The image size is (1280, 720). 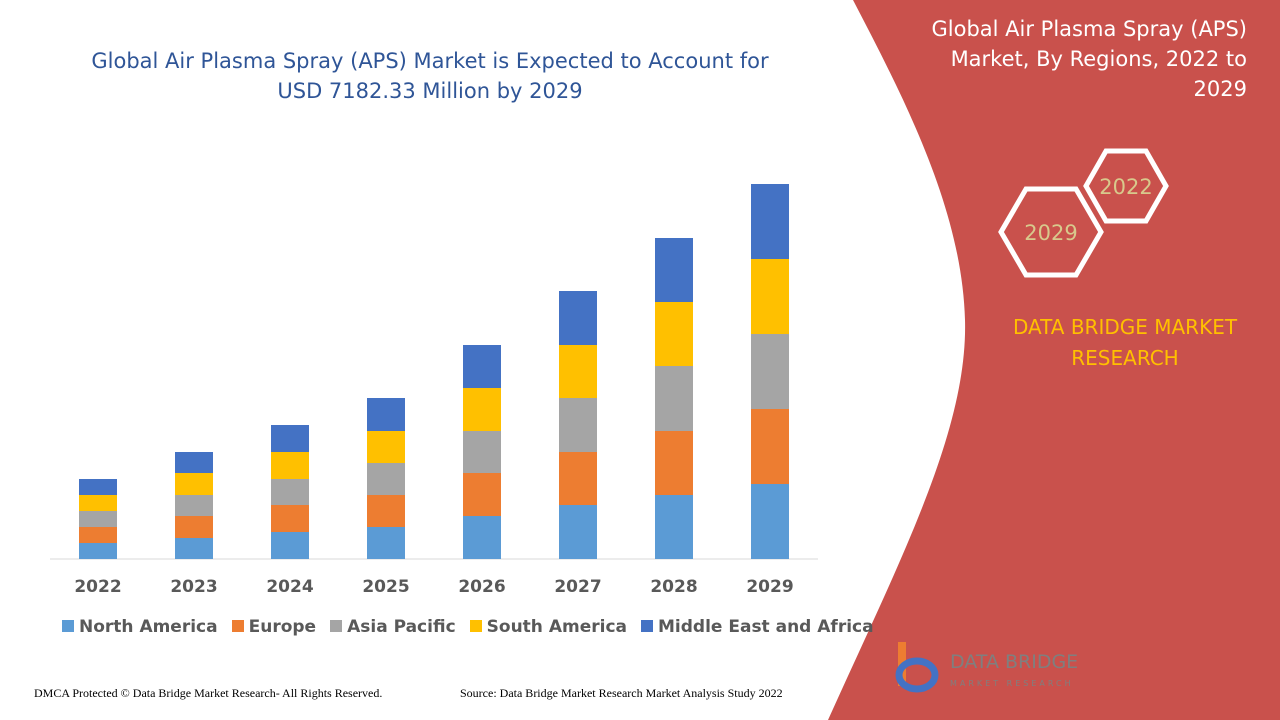 I want to click on legend-item: Asia Pacific, so click(x=393, y=627).